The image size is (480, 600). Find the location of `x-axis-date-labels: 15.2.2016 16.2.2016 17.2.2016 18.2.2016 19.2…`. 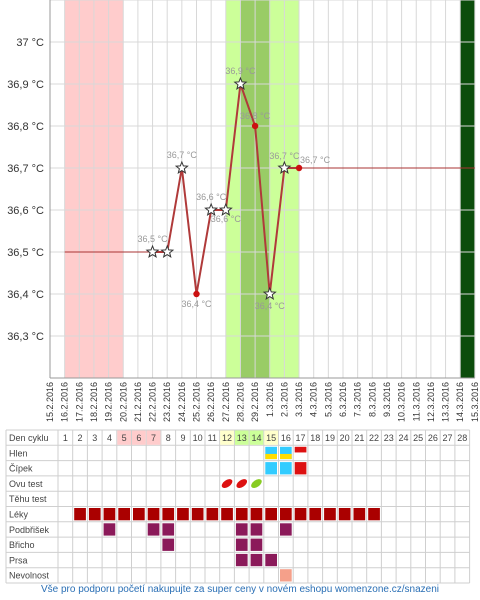

x-axis-date-labels: 15.2.2016 16.2.2016 17.2.2016 18.2.2016 19.2… is located at coordinates (262, 402).